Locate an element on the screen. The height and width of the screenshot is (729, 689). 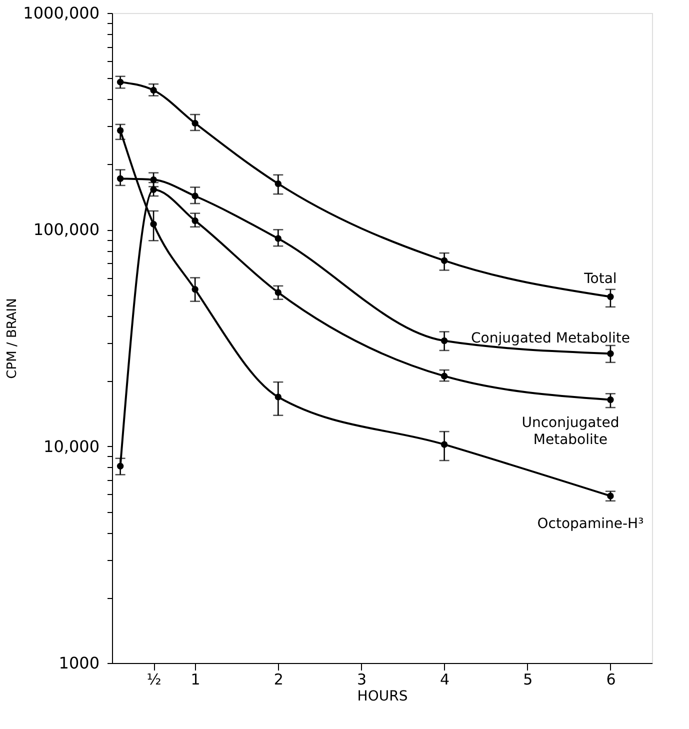
y-axis-title: CPM / BRAIN is located at coordinates (12, 338).